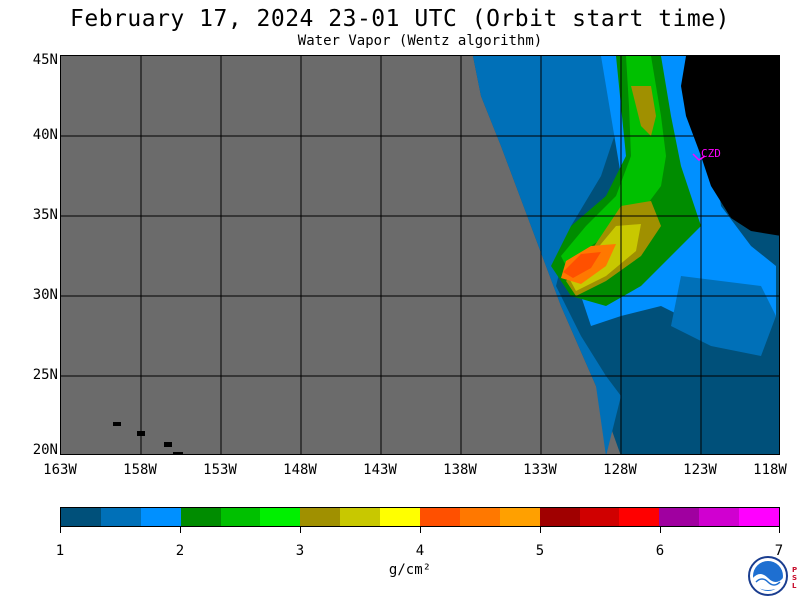 The image size is (800, 600). I want to click on lon-label-148w: 148W, so click(300, 470).